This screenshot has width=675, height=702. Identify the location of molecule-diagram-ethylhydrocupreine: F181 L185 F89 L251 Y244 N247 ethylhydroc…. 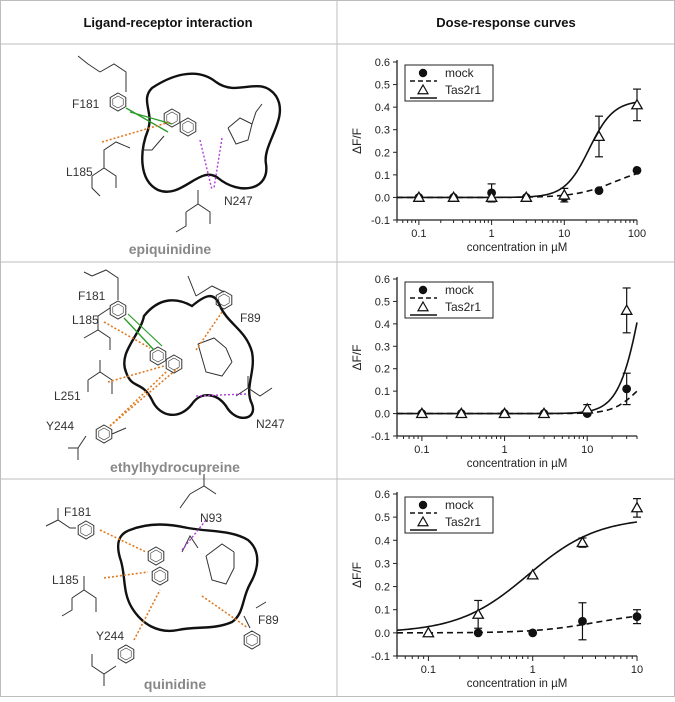
(165, 372).